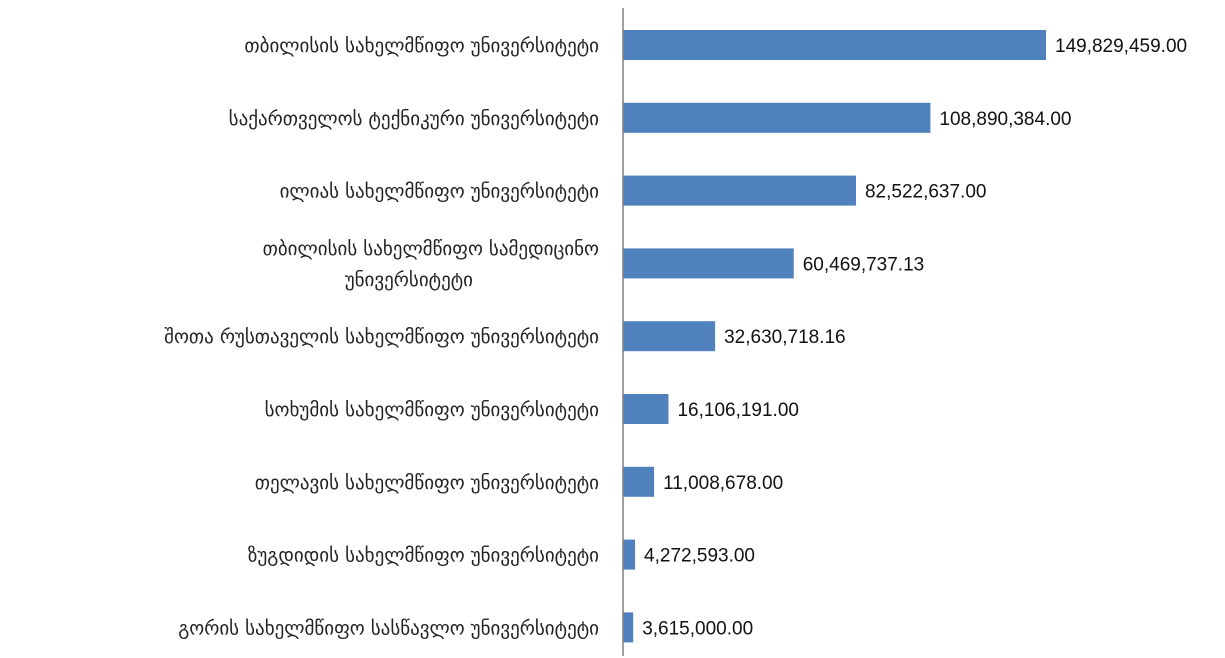 The height and width of the screenshot is (658, 1225). I want to click on category-label-line: ზუგდიდის სახელმწიფო უნივერსიტეტი, so click(423, 556).